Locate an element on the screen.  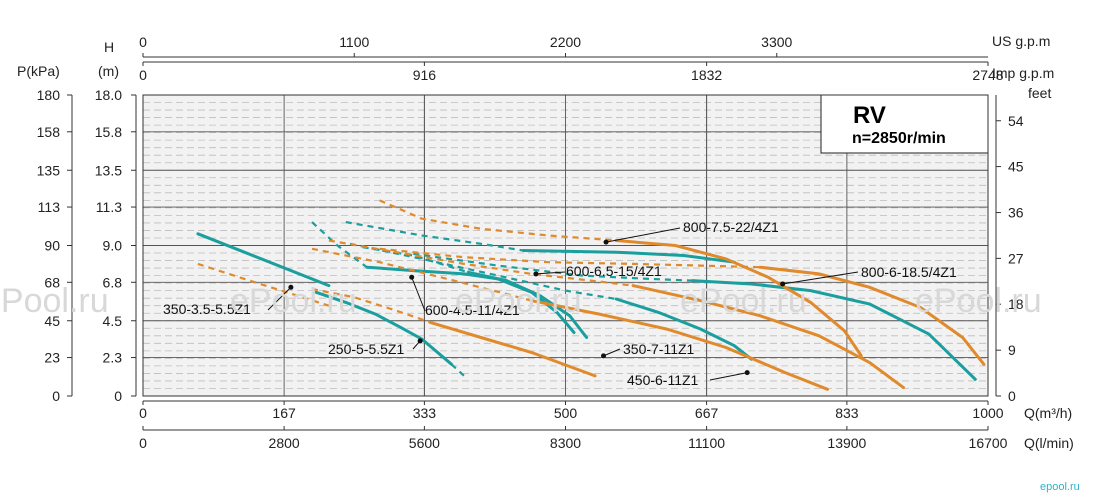
p-axis-title: P(kPa) is located at coordinates (38, 71).